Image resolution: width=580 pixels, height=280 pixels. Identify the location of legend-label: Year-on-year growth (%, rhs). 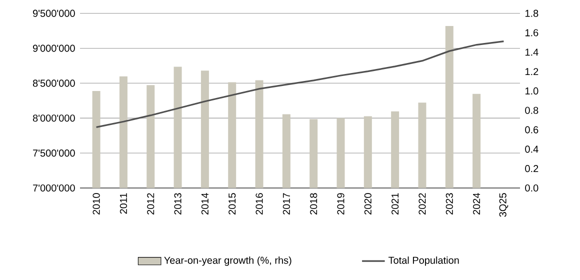
(228, 261).